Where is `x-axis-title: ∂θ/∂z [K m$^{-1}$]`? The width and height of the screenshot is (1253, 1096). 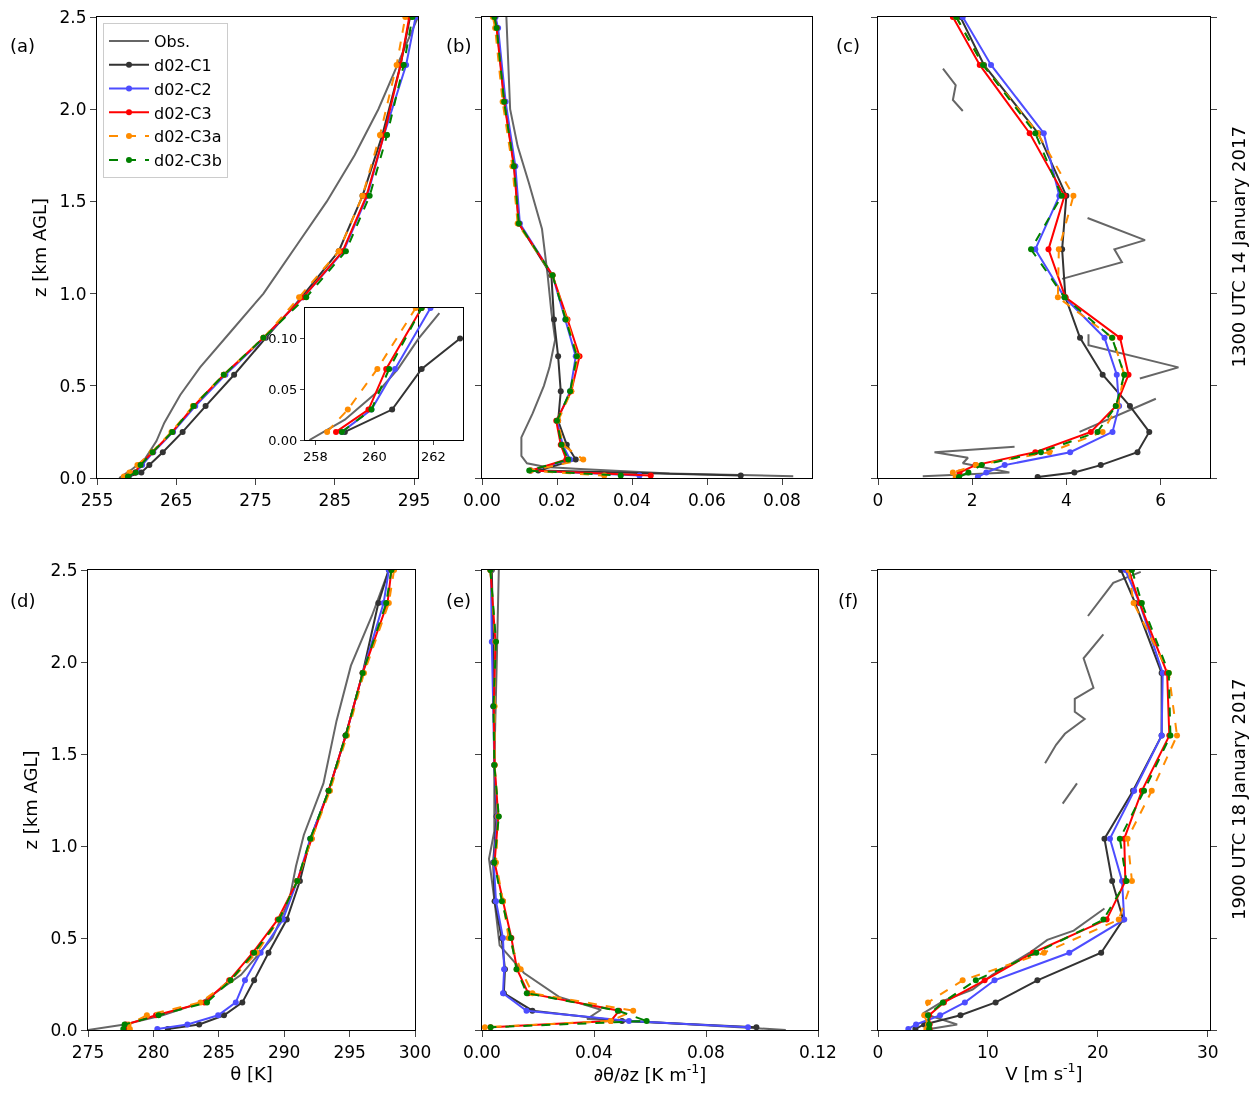 x-axis-title: ∂θ/∂z [K m$^{-1}$] is located at coordinates (650, 1073).